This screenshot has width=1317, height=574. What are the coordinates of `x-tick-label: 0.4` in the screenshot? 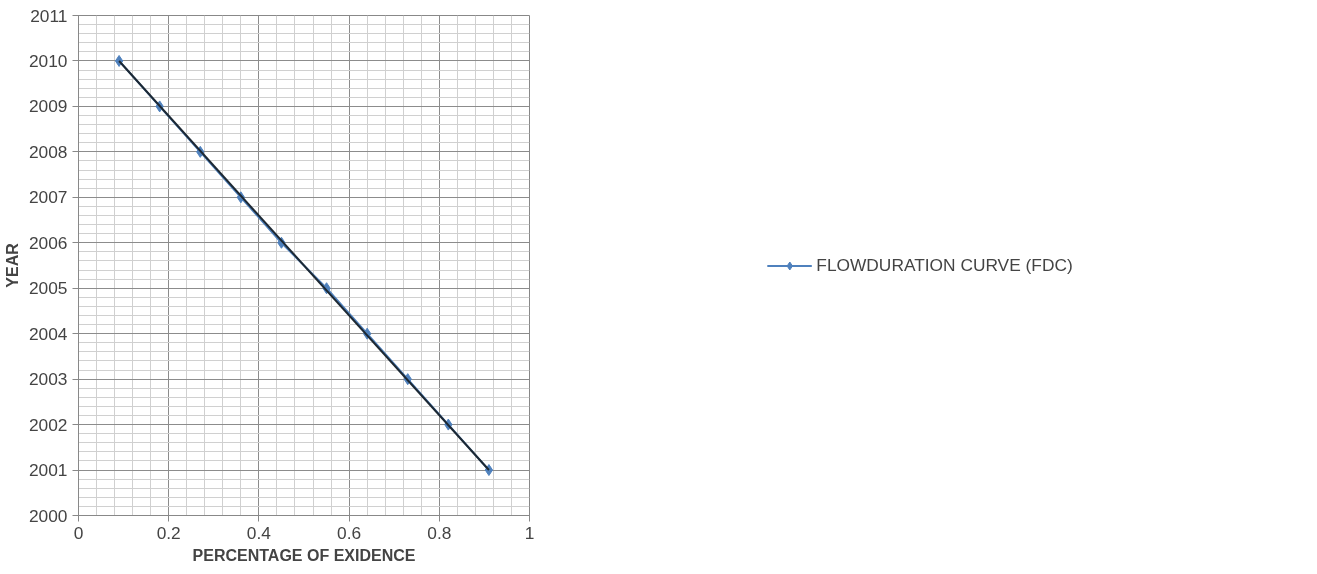 It's located at (259, 532).